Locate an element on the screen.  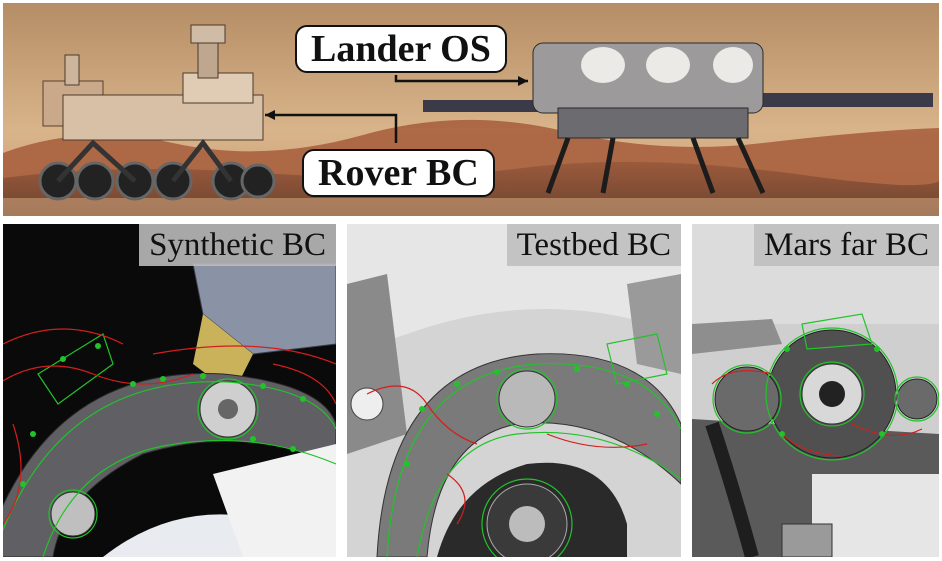
lander-image is located at coordinates (678, 118).